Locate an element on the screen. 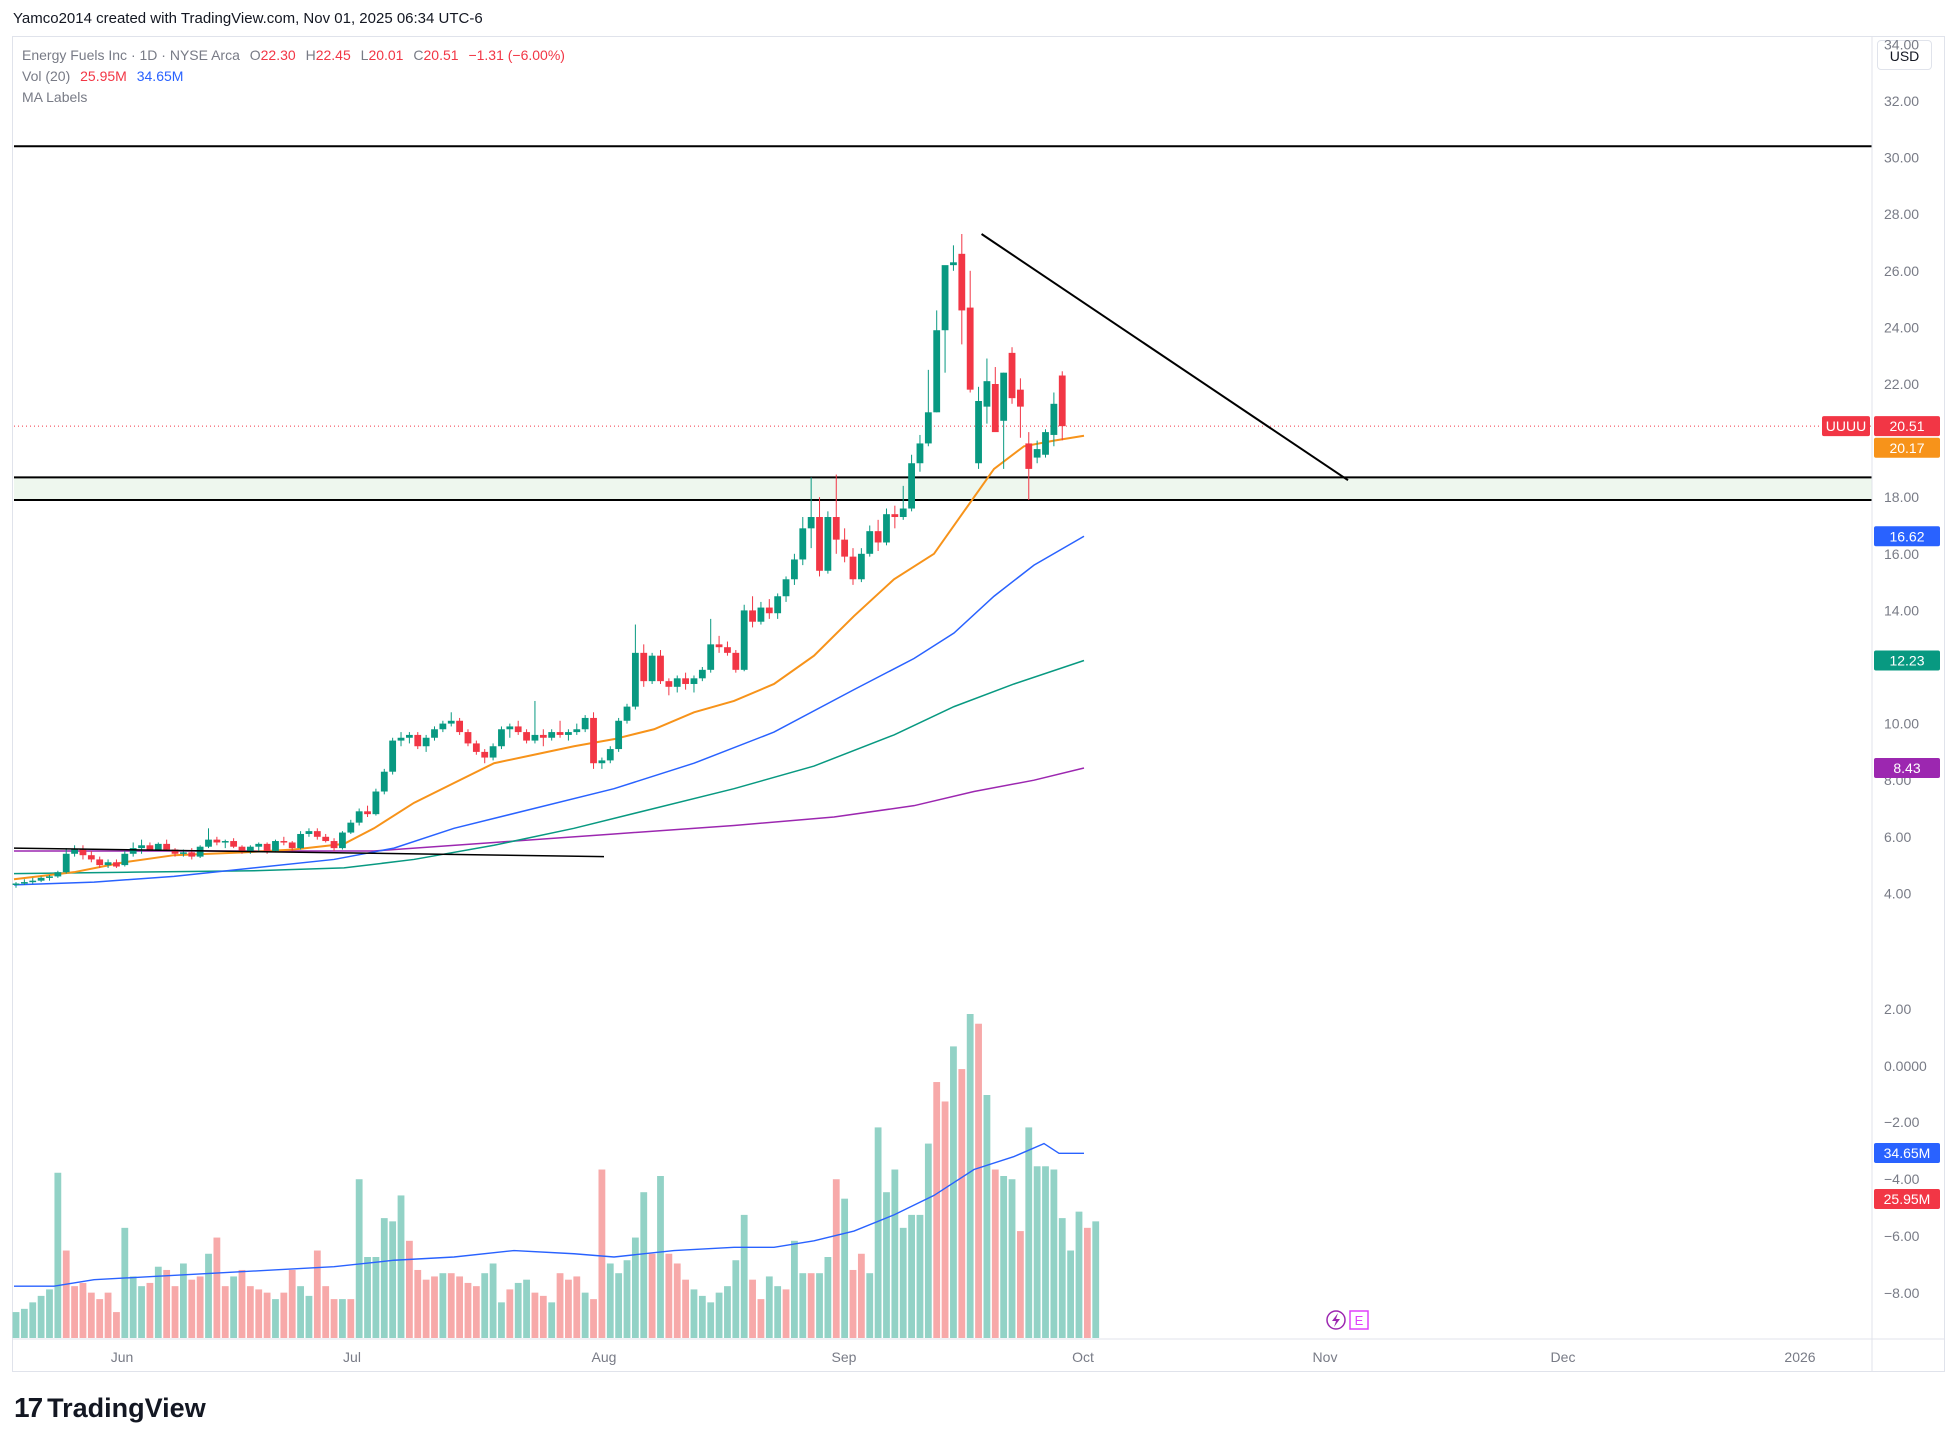  volume-tick-label: 2.00 is located at coordinates (1897, 1009).